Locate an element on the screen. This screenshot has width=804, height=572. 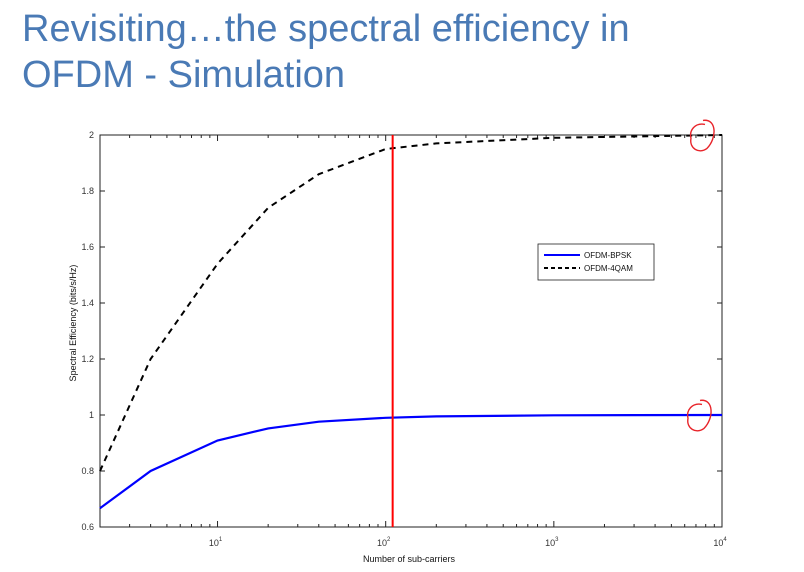
y-tick-label: 2 is located at coordinates (91, 135).